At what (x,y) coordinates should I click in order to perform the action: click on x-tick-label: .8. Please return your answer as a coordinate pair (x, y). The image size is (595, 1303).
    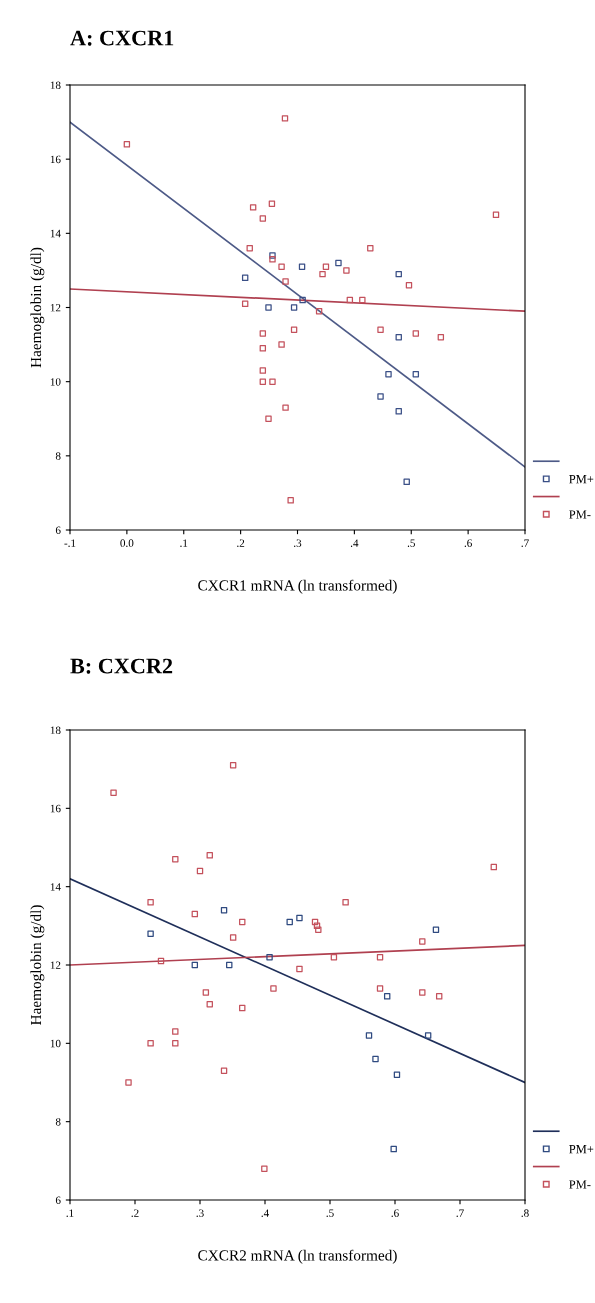
    Looking at the image, I should click on (525, 1213).